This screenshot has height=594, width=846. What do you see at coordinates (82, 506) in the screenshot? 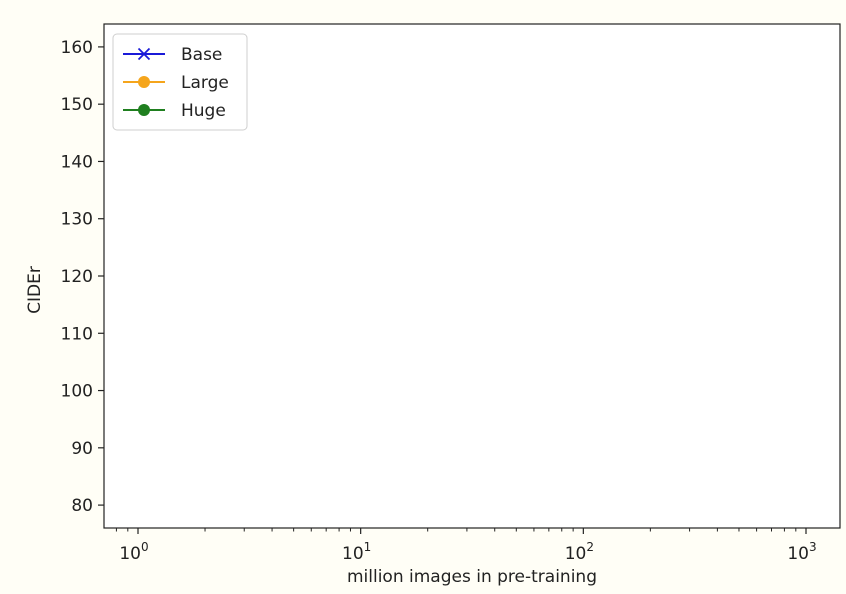
I see `y-tick-label: 80` at bounding box center [82, 506].